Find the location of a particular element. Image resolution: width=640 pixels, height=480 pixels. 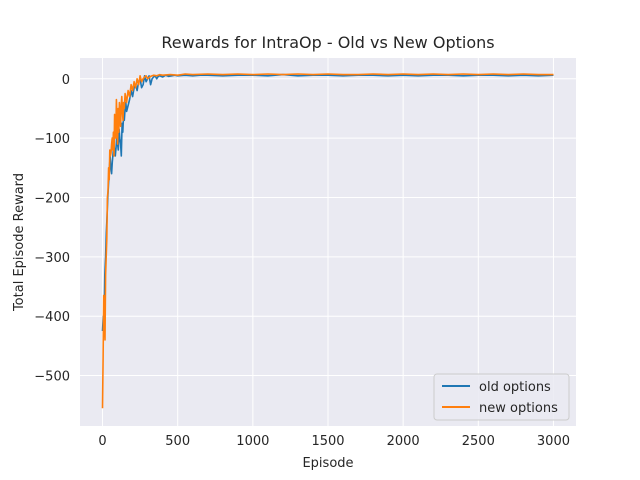

x-axis-label: Episode is located at coordinates (327, 463).